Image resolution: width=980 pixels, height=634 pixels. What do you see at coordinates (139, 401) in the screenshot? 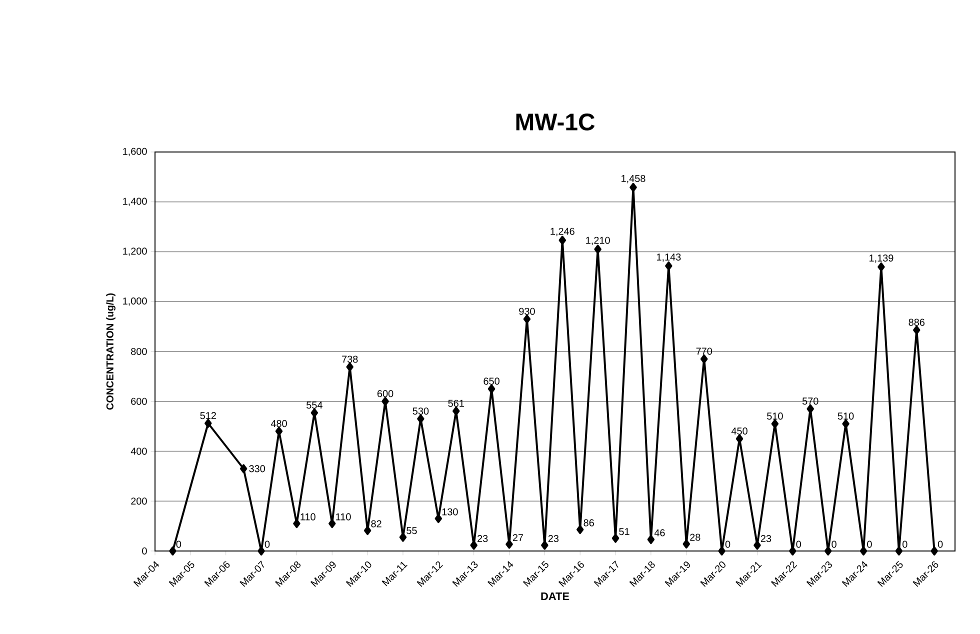
I see `y-tick-label: 600` at bounding box center [139, 401].